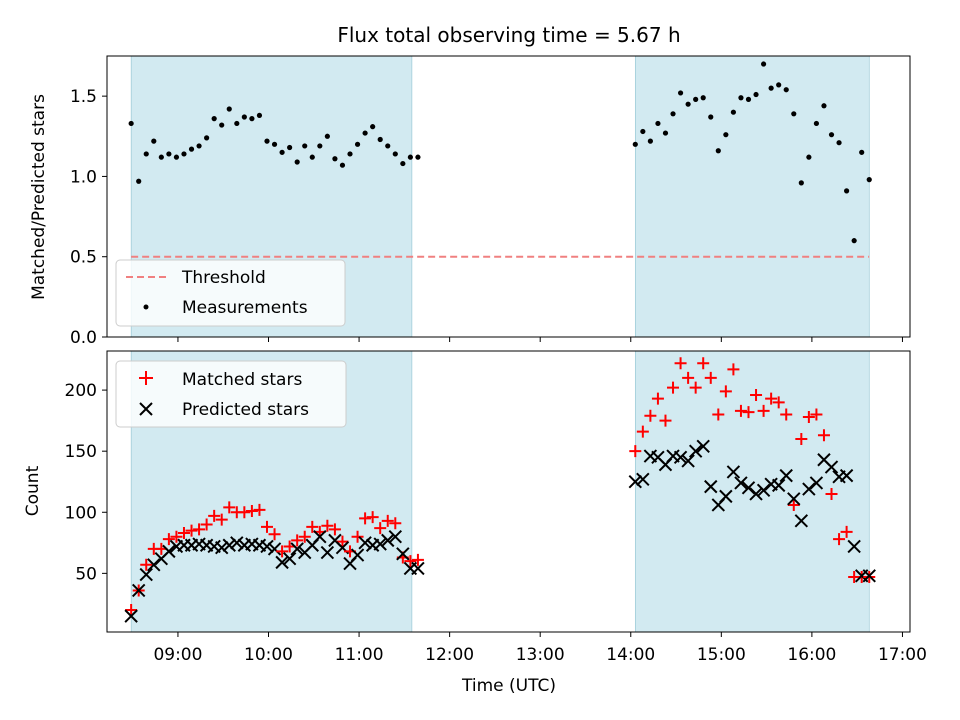  Describe the element at coordinates (146, 307) in the screenshot. I see `legend-measurements-swatch` at that location.